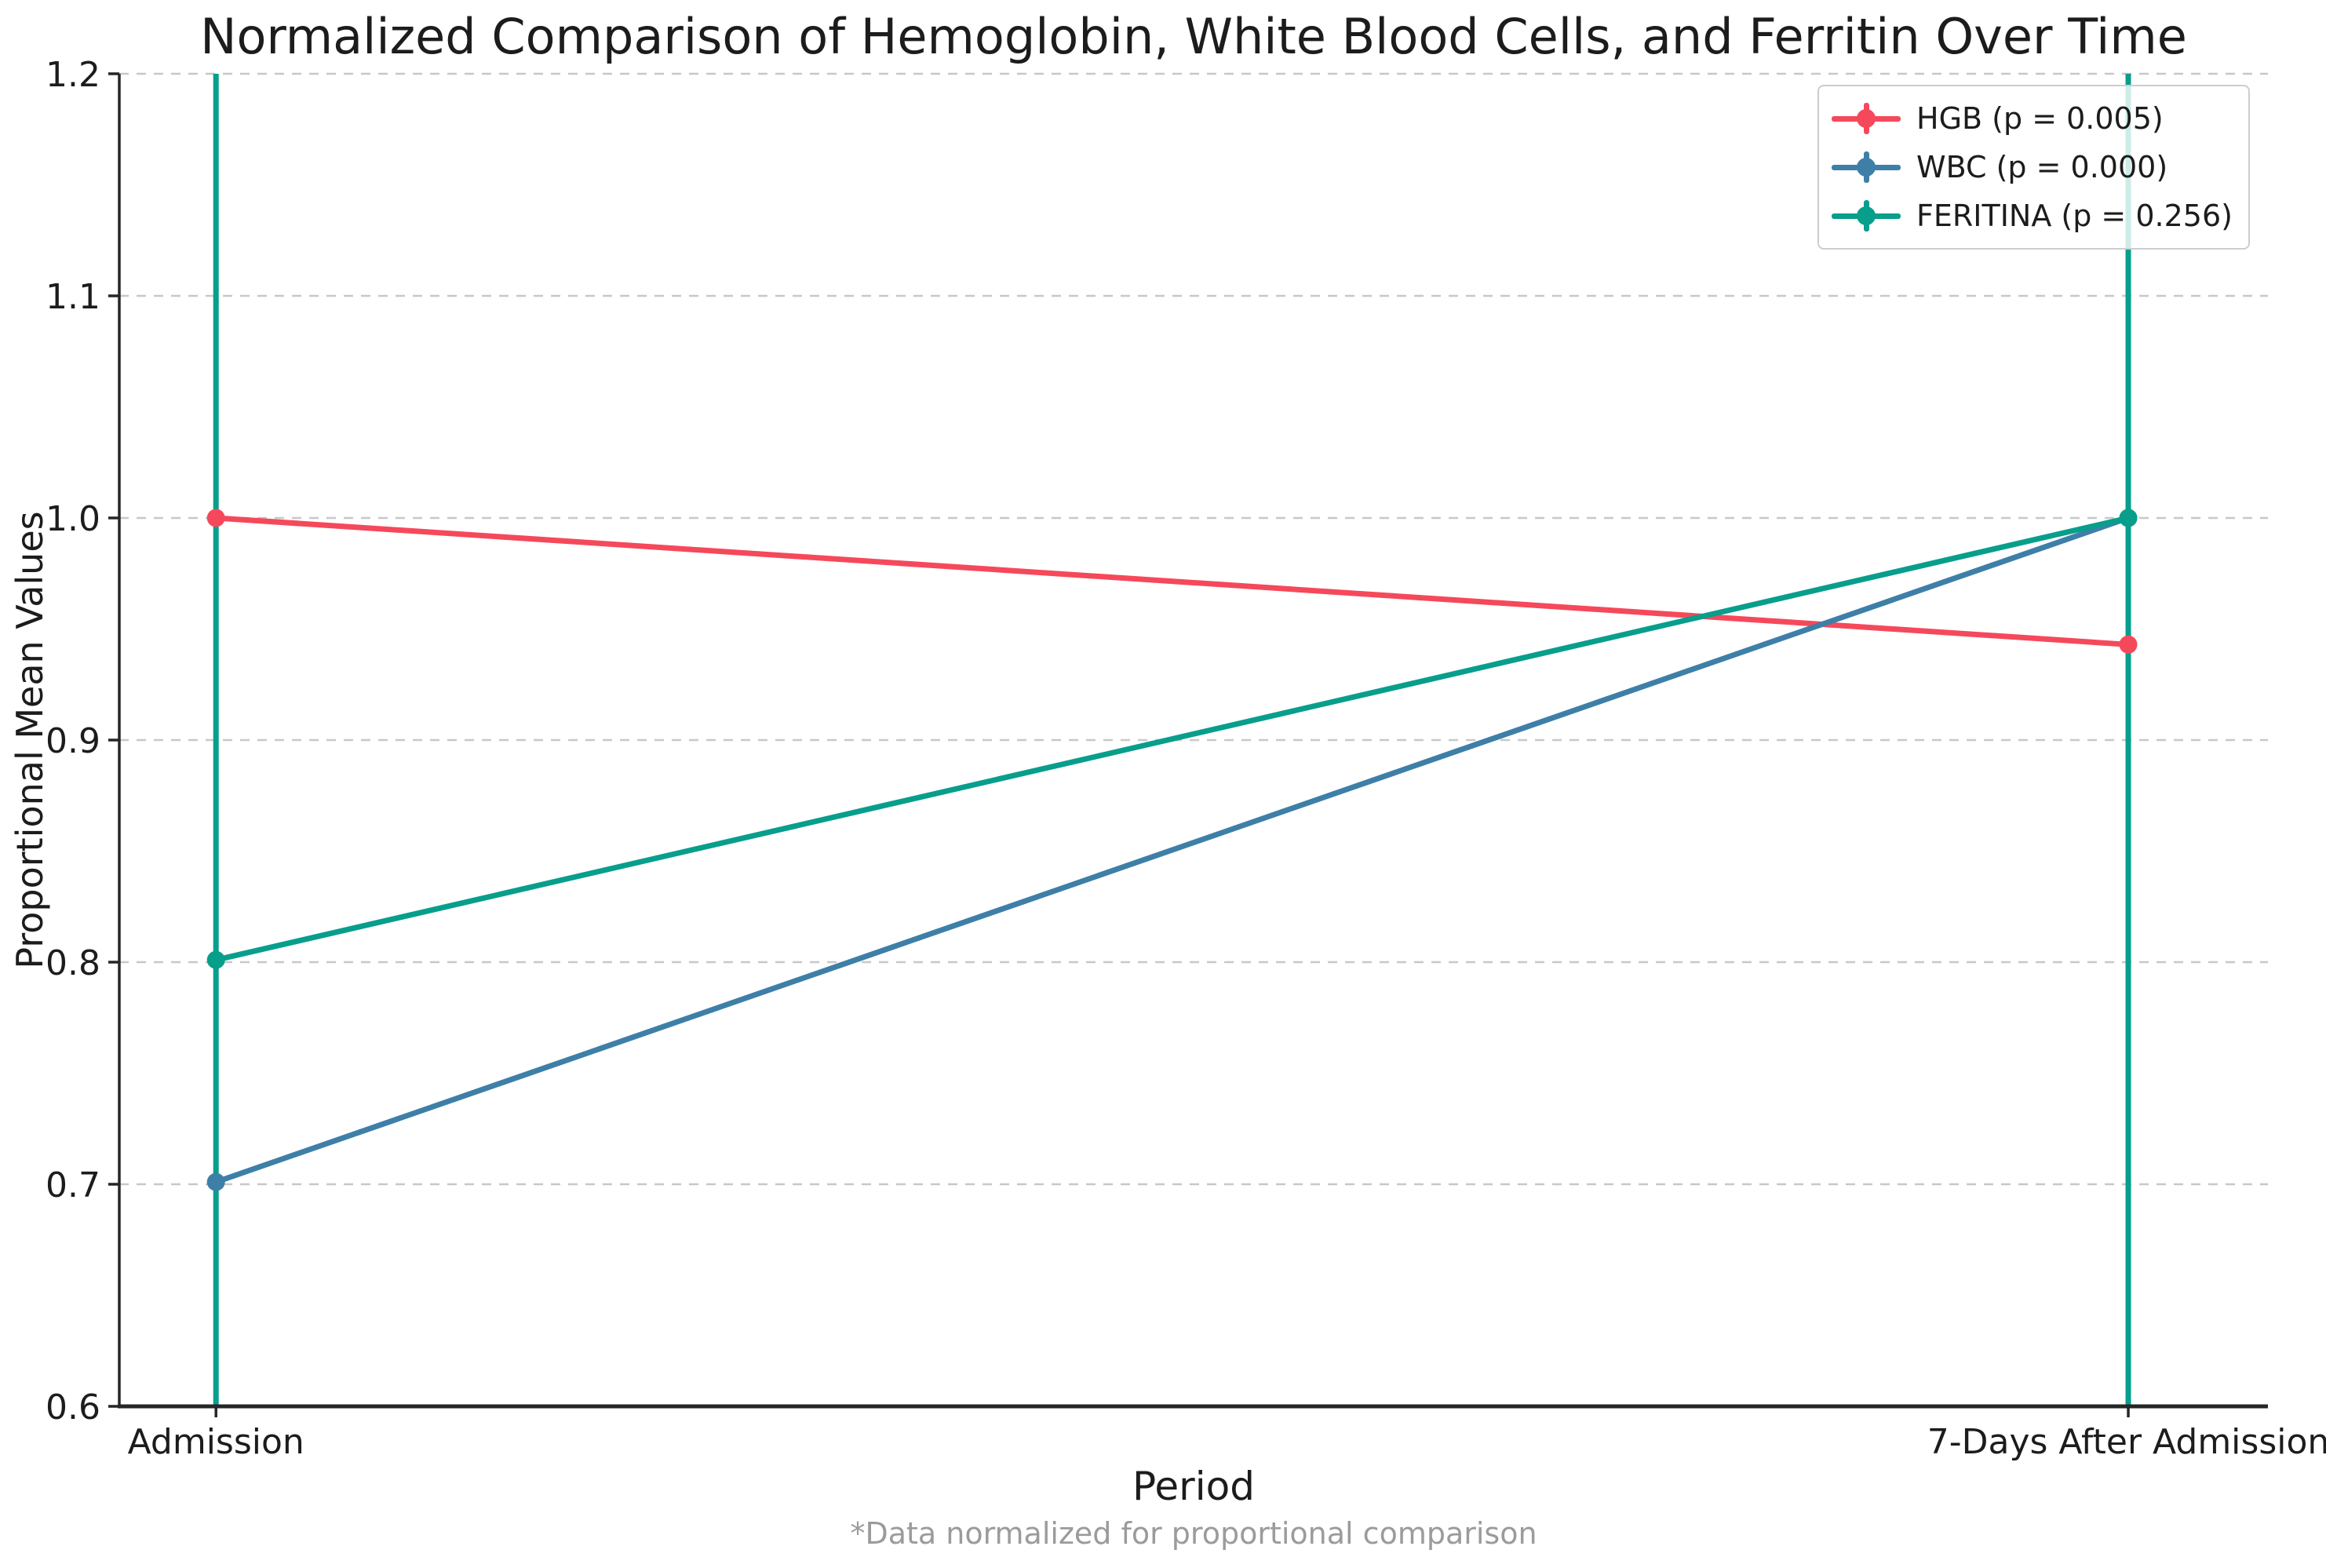 The height and width of the screenshot is (1568, 2326). I want to click on legend-item-feritina: FERITINA (p = 0.256), so click(2033, 215).